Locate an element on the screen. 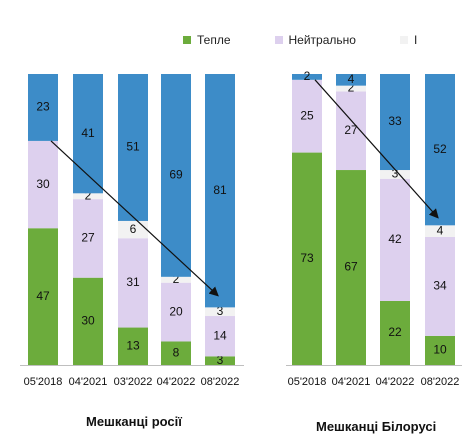  data-label: 23 is located at coordinates (43, 107).